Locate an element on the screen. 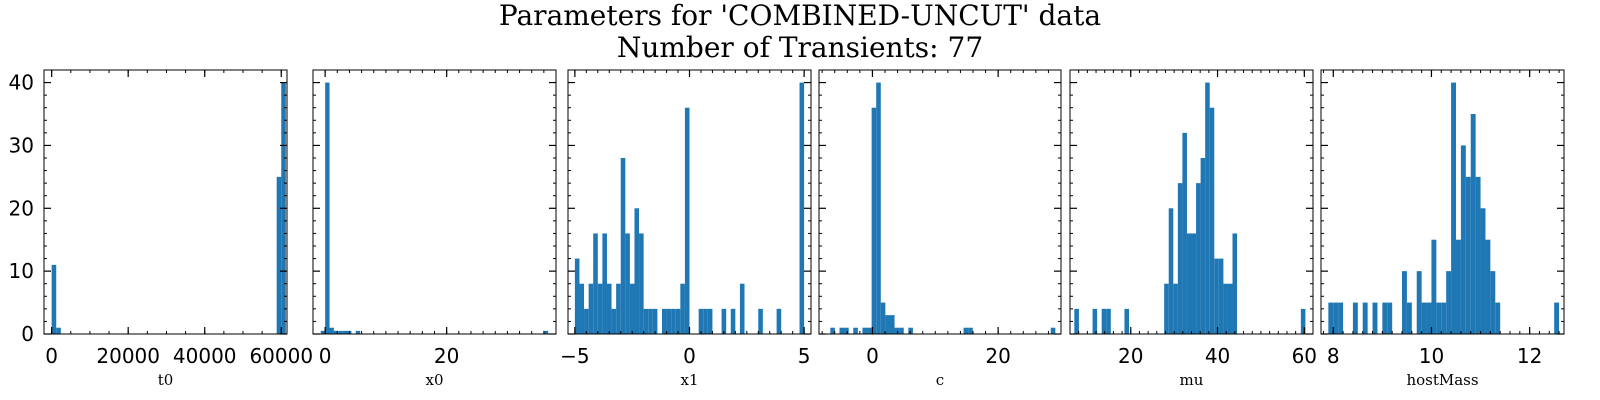  chart-title: Parameters for 'COMBINED-UNCUT' data is located at coordinates (800, 16).